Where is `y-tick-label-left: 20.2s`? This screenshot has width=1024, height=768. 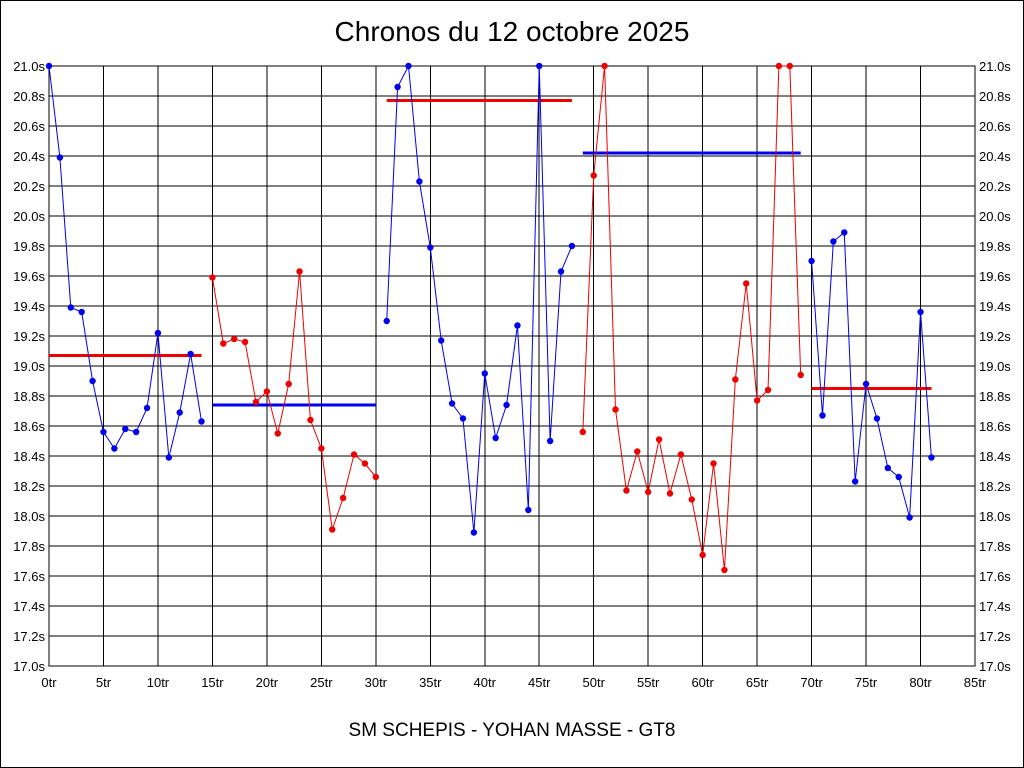
y-tick-label-left: 20.2s is located at coordinates (29, 186).